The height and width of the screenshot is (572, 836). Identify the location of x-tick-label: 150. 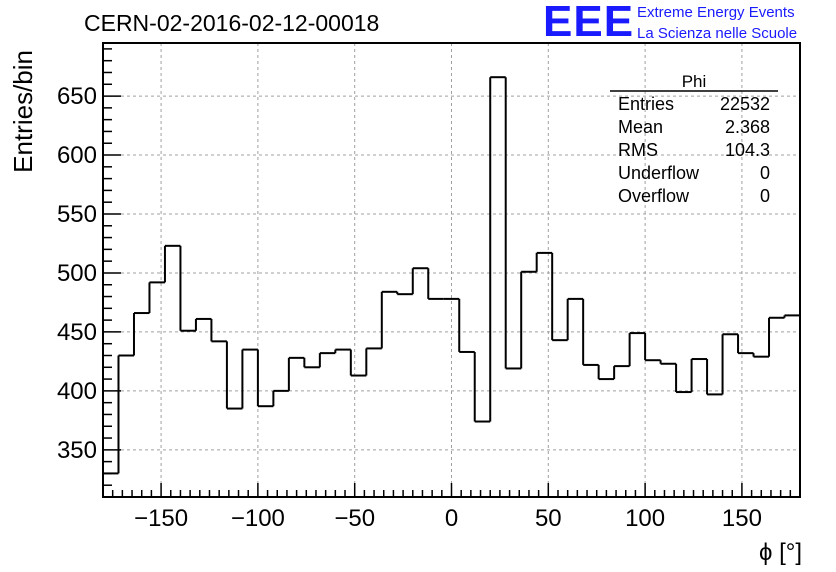
(742, 518).